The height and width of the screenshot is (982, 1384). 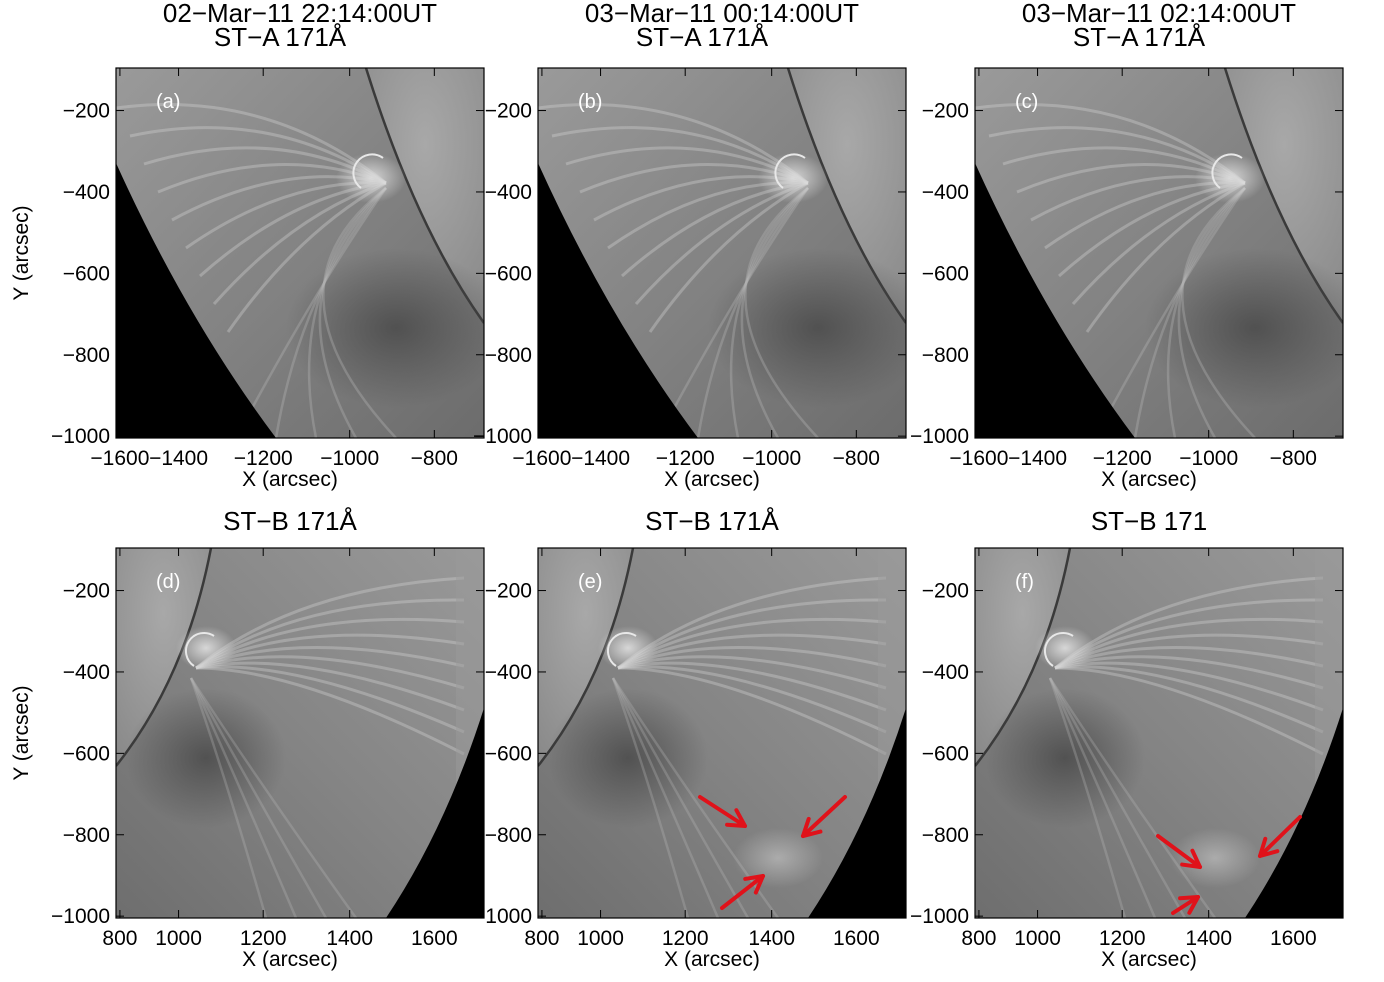 I want to click on panel-label: (d), so click(x=168, y=582).